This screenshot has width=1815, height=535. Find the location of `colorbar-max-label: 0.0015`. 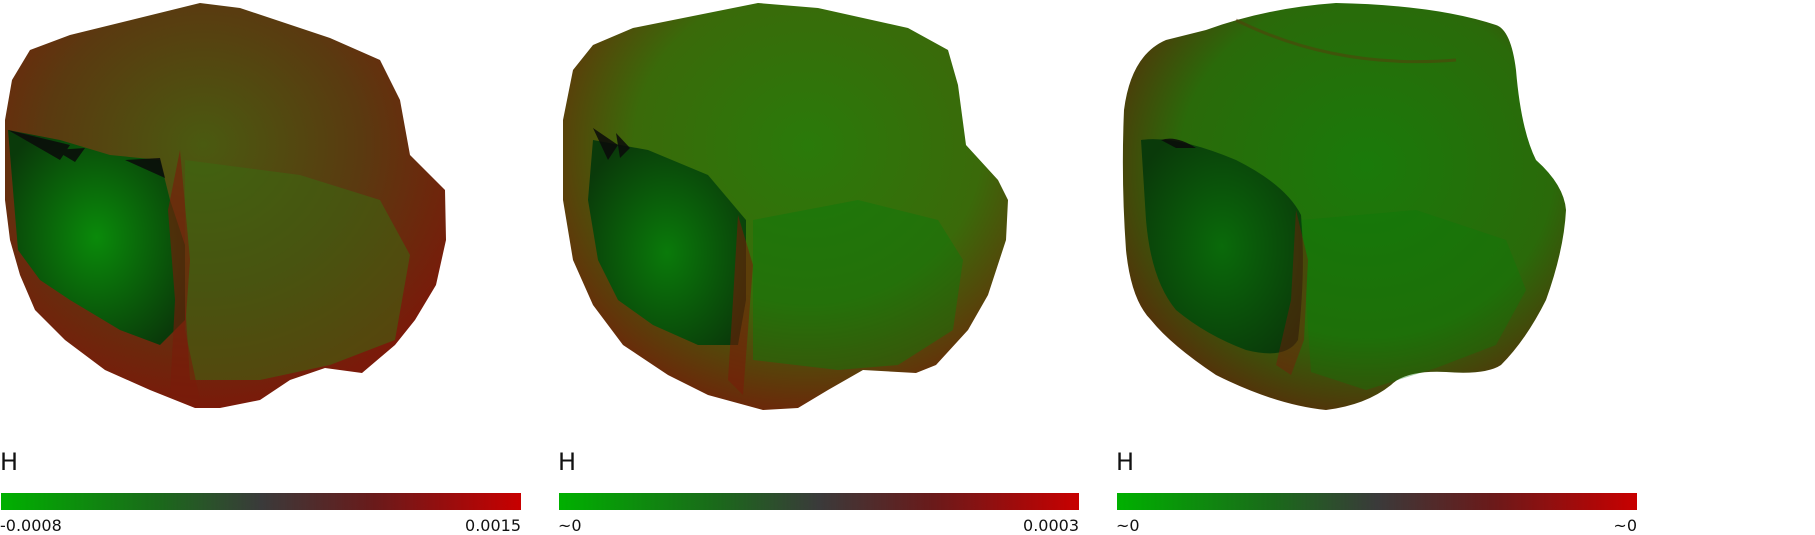

colorbar-max-label: 0.0015 is located at coordinates (493, 525).